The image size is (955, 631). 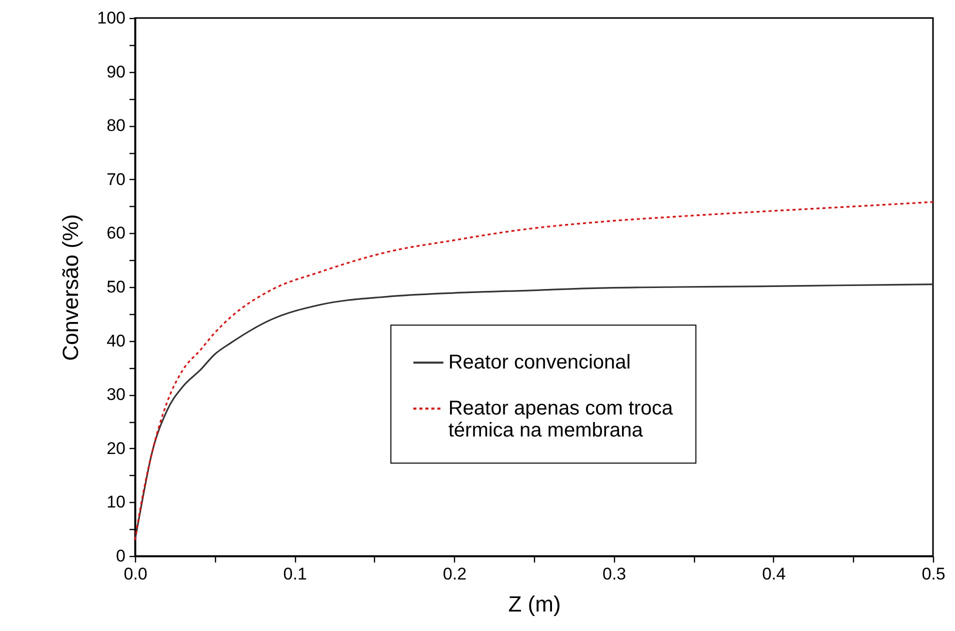 I want to click on y-tick-label: 100, so click(x=111, y=18).